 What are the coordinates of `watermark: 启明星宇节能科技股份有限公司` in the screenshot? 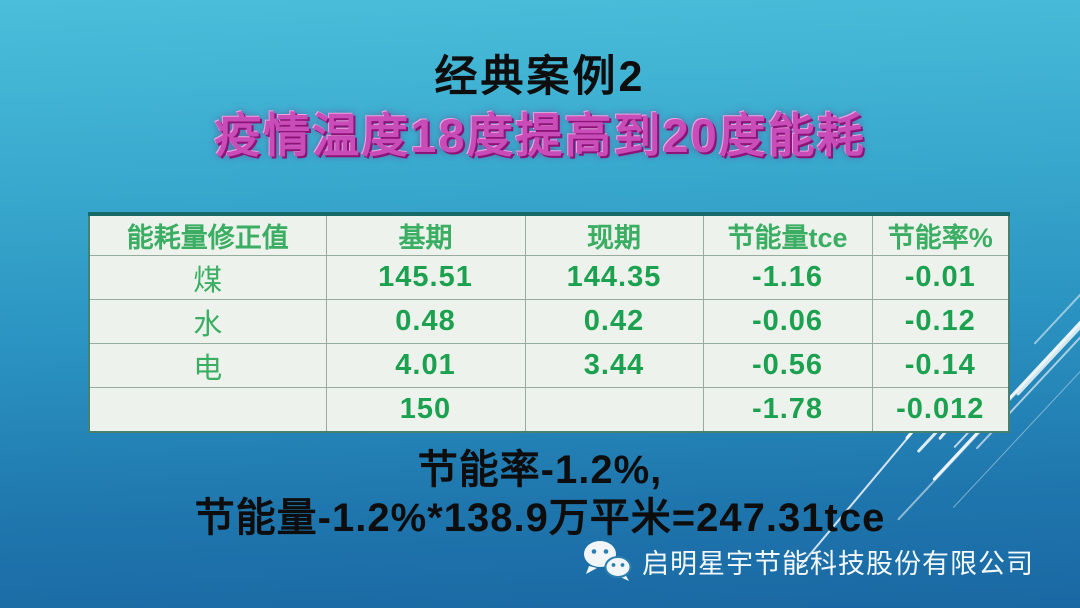 It's located at (808, 561).